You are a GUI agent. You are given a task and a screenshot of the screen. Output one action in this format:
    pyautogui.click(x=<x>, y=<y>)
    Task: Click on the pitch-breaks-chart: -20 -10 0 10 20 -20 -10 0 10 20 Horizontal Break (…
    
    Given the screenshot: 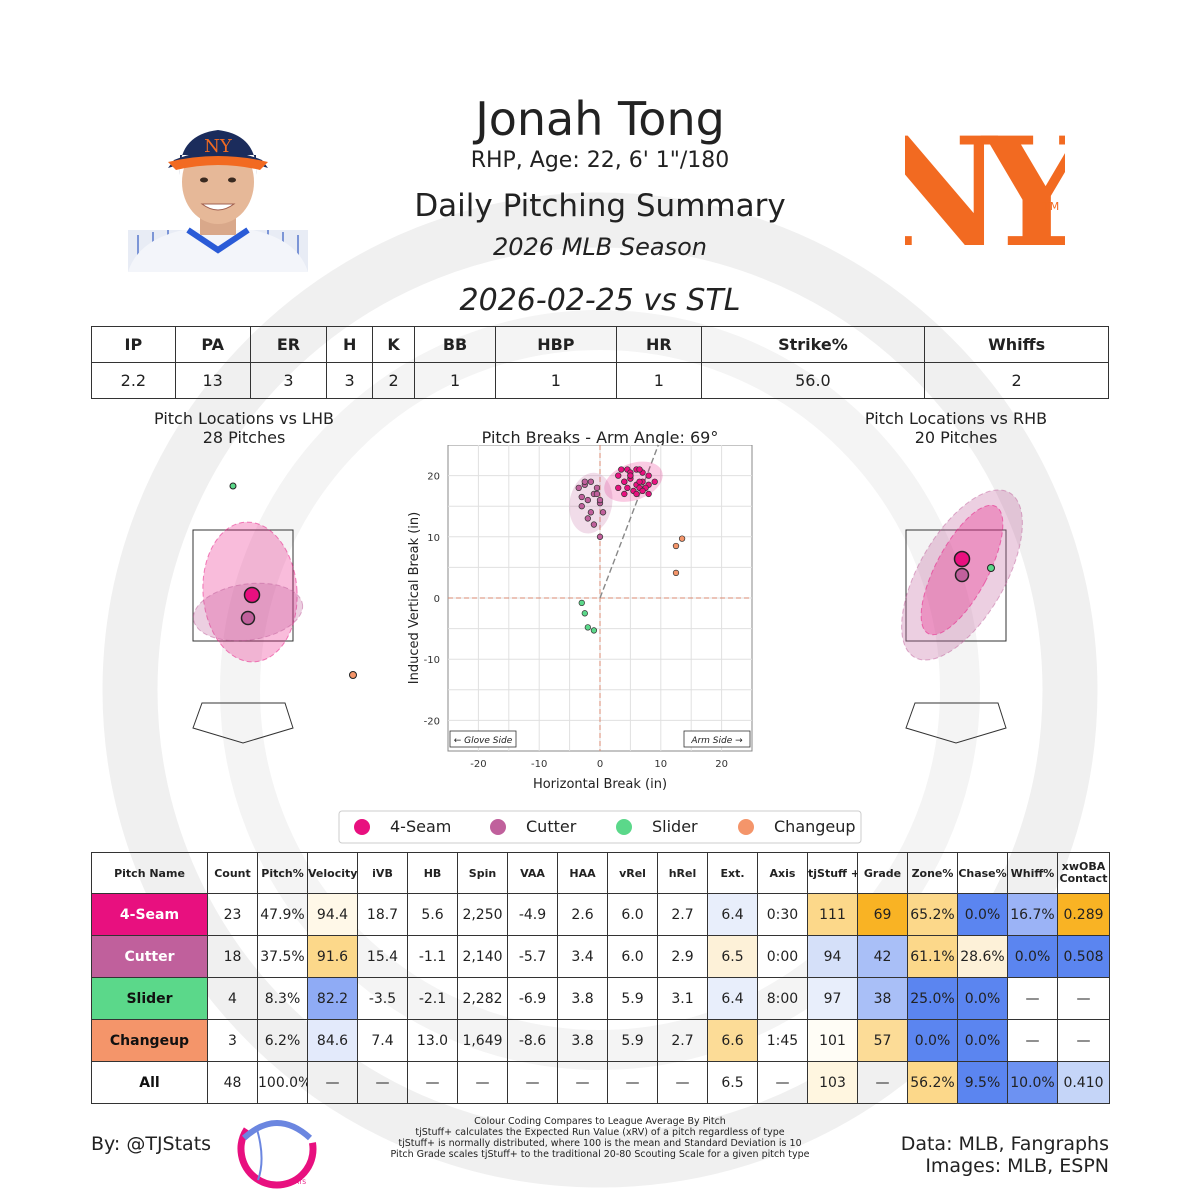 What is the action you would take?
    pyautogui.click(x=580, y=617)
    